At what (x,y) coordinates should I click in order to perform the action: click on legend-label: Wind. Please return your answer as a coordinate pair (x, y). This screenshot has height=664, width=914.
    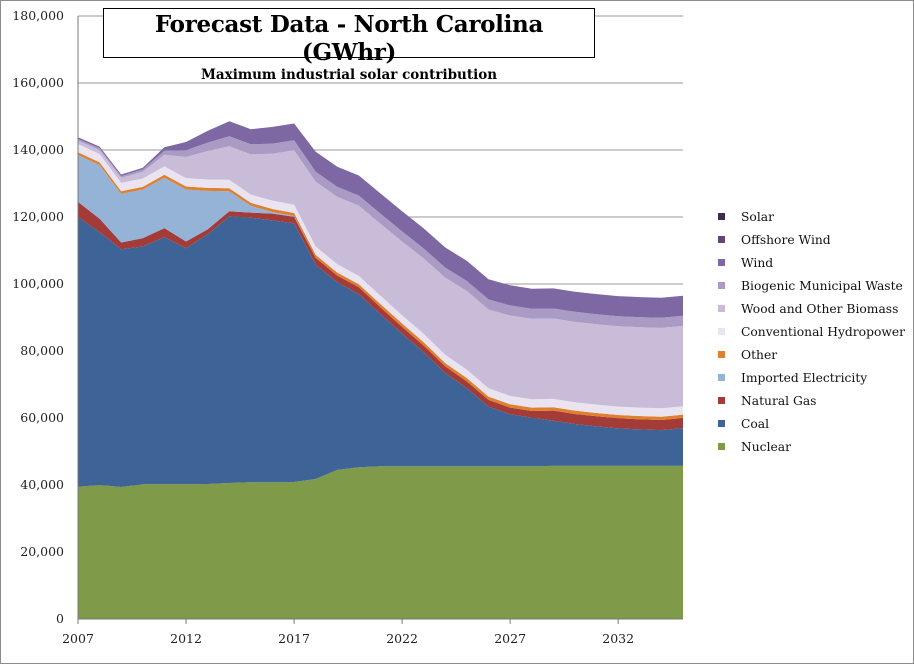
    Looking at the image, I should click on (757, 262).